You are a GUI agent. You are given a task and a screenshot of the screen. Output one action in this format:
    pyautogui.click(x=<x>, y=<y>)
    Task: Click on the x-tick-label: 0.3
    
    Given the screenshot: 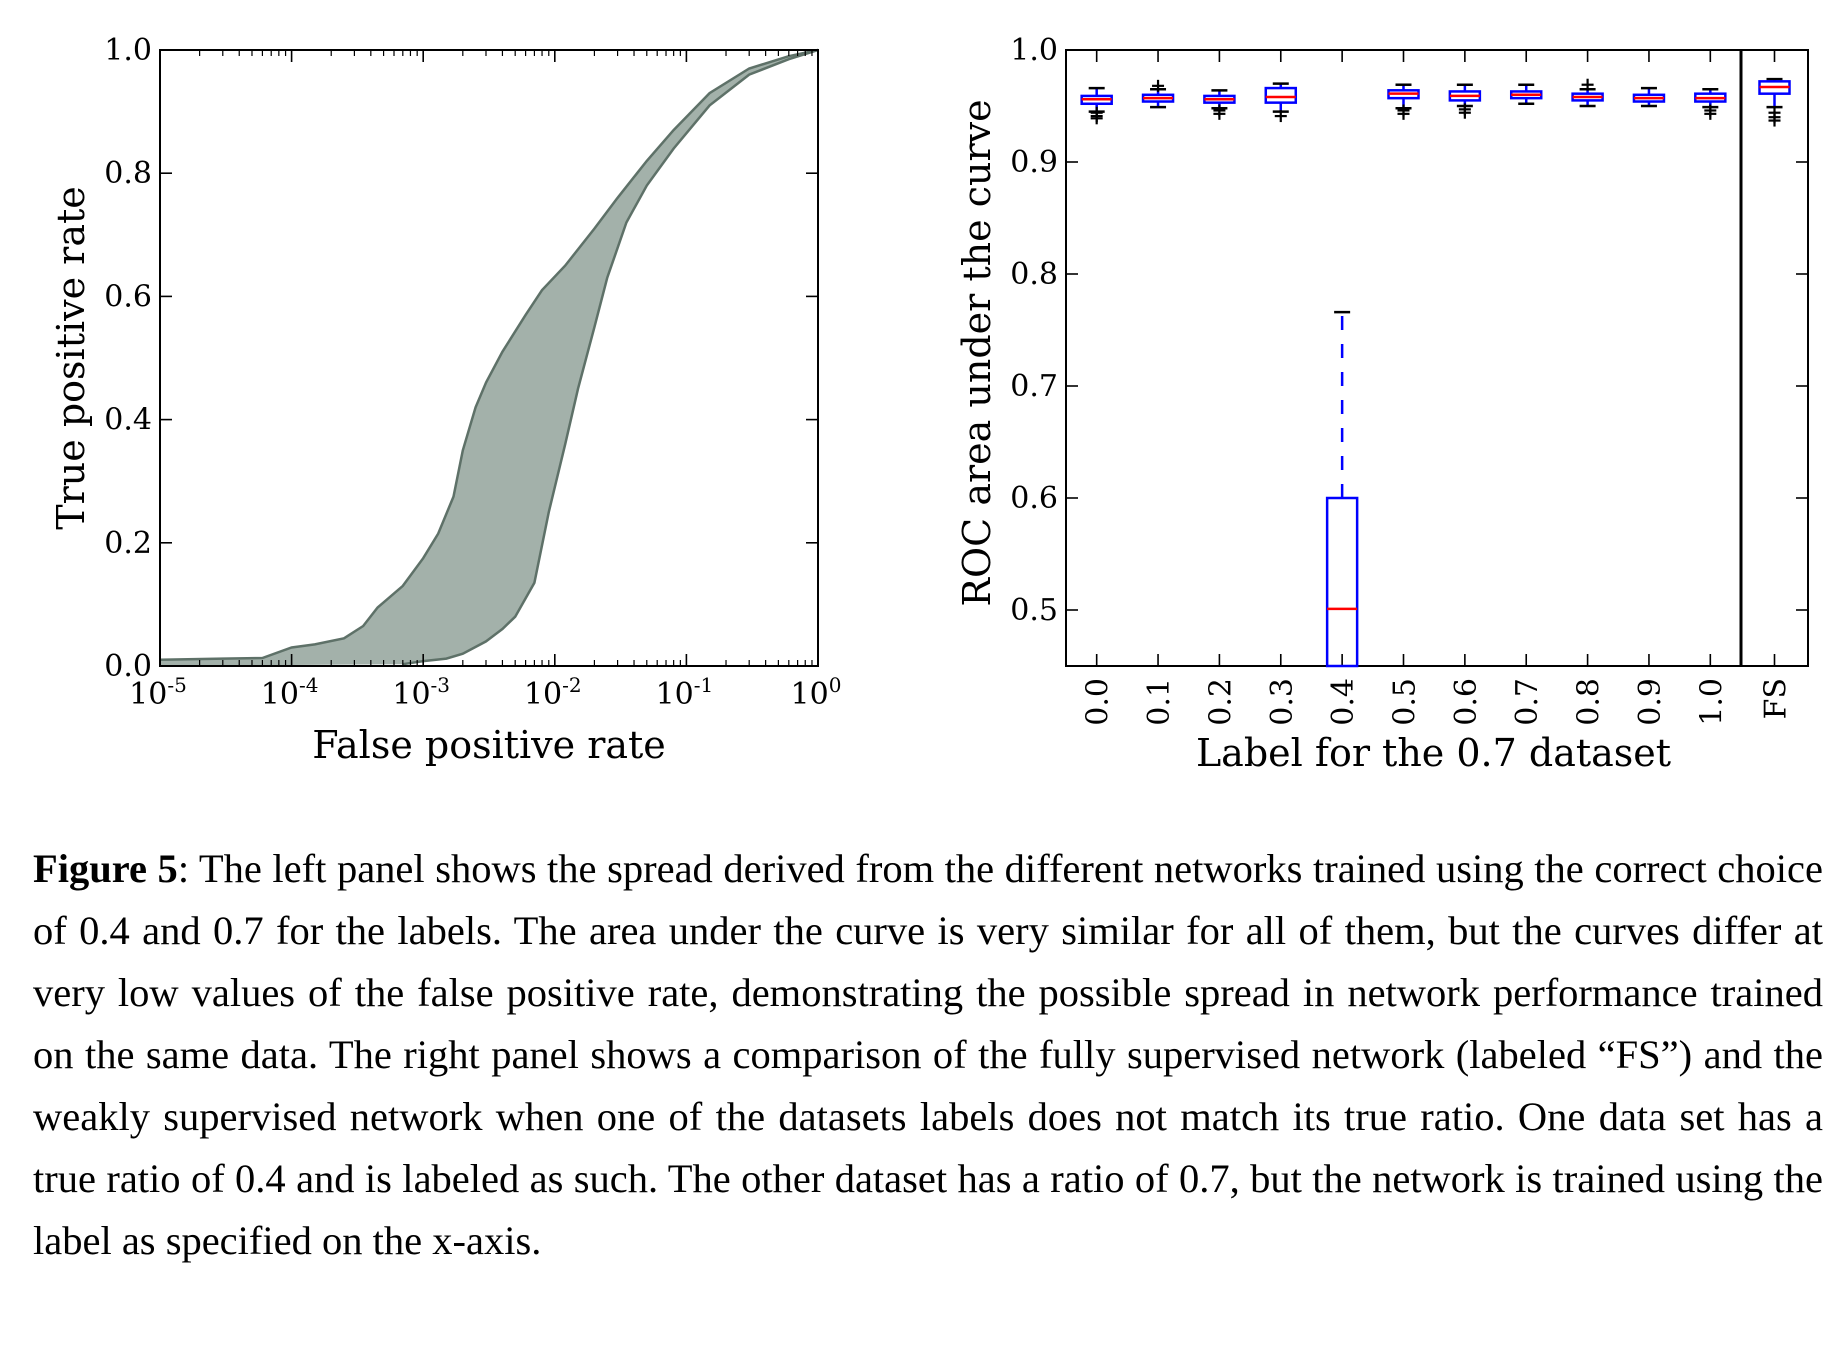 What is the action you would take?
    pyautogui.click(x=1282, y=702)
    